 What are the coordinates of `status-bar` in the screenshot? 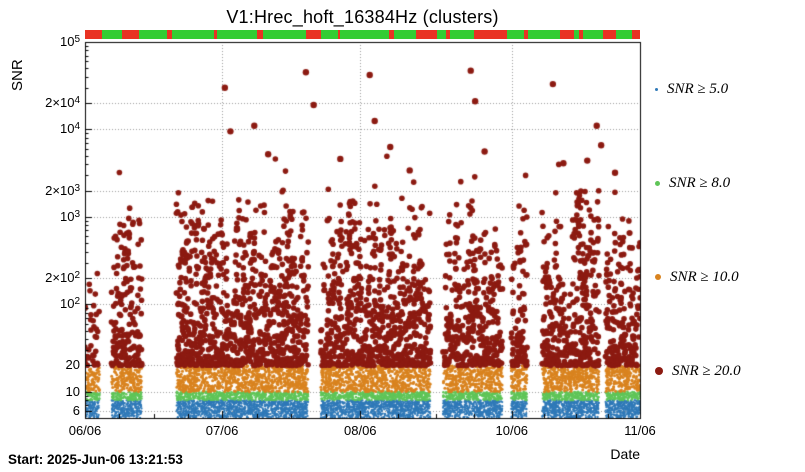 It's located at (362, 34).